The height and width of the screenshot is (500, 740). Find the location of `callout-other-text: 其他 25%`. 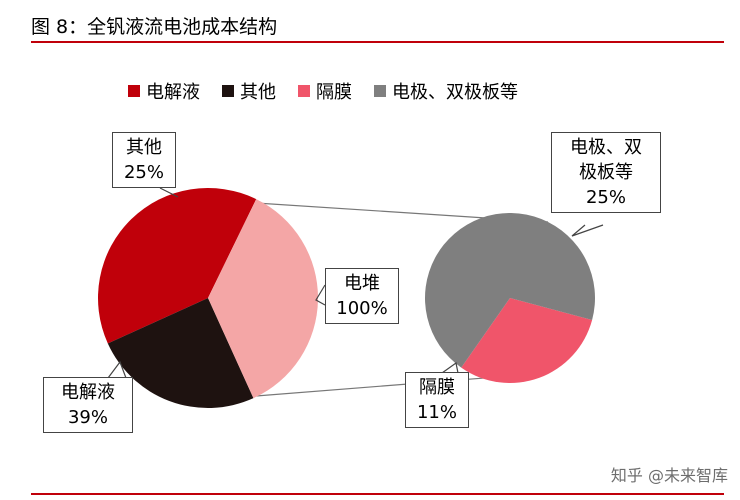

callout-other-text: 其他 25% is located at coordinates (143, 160).